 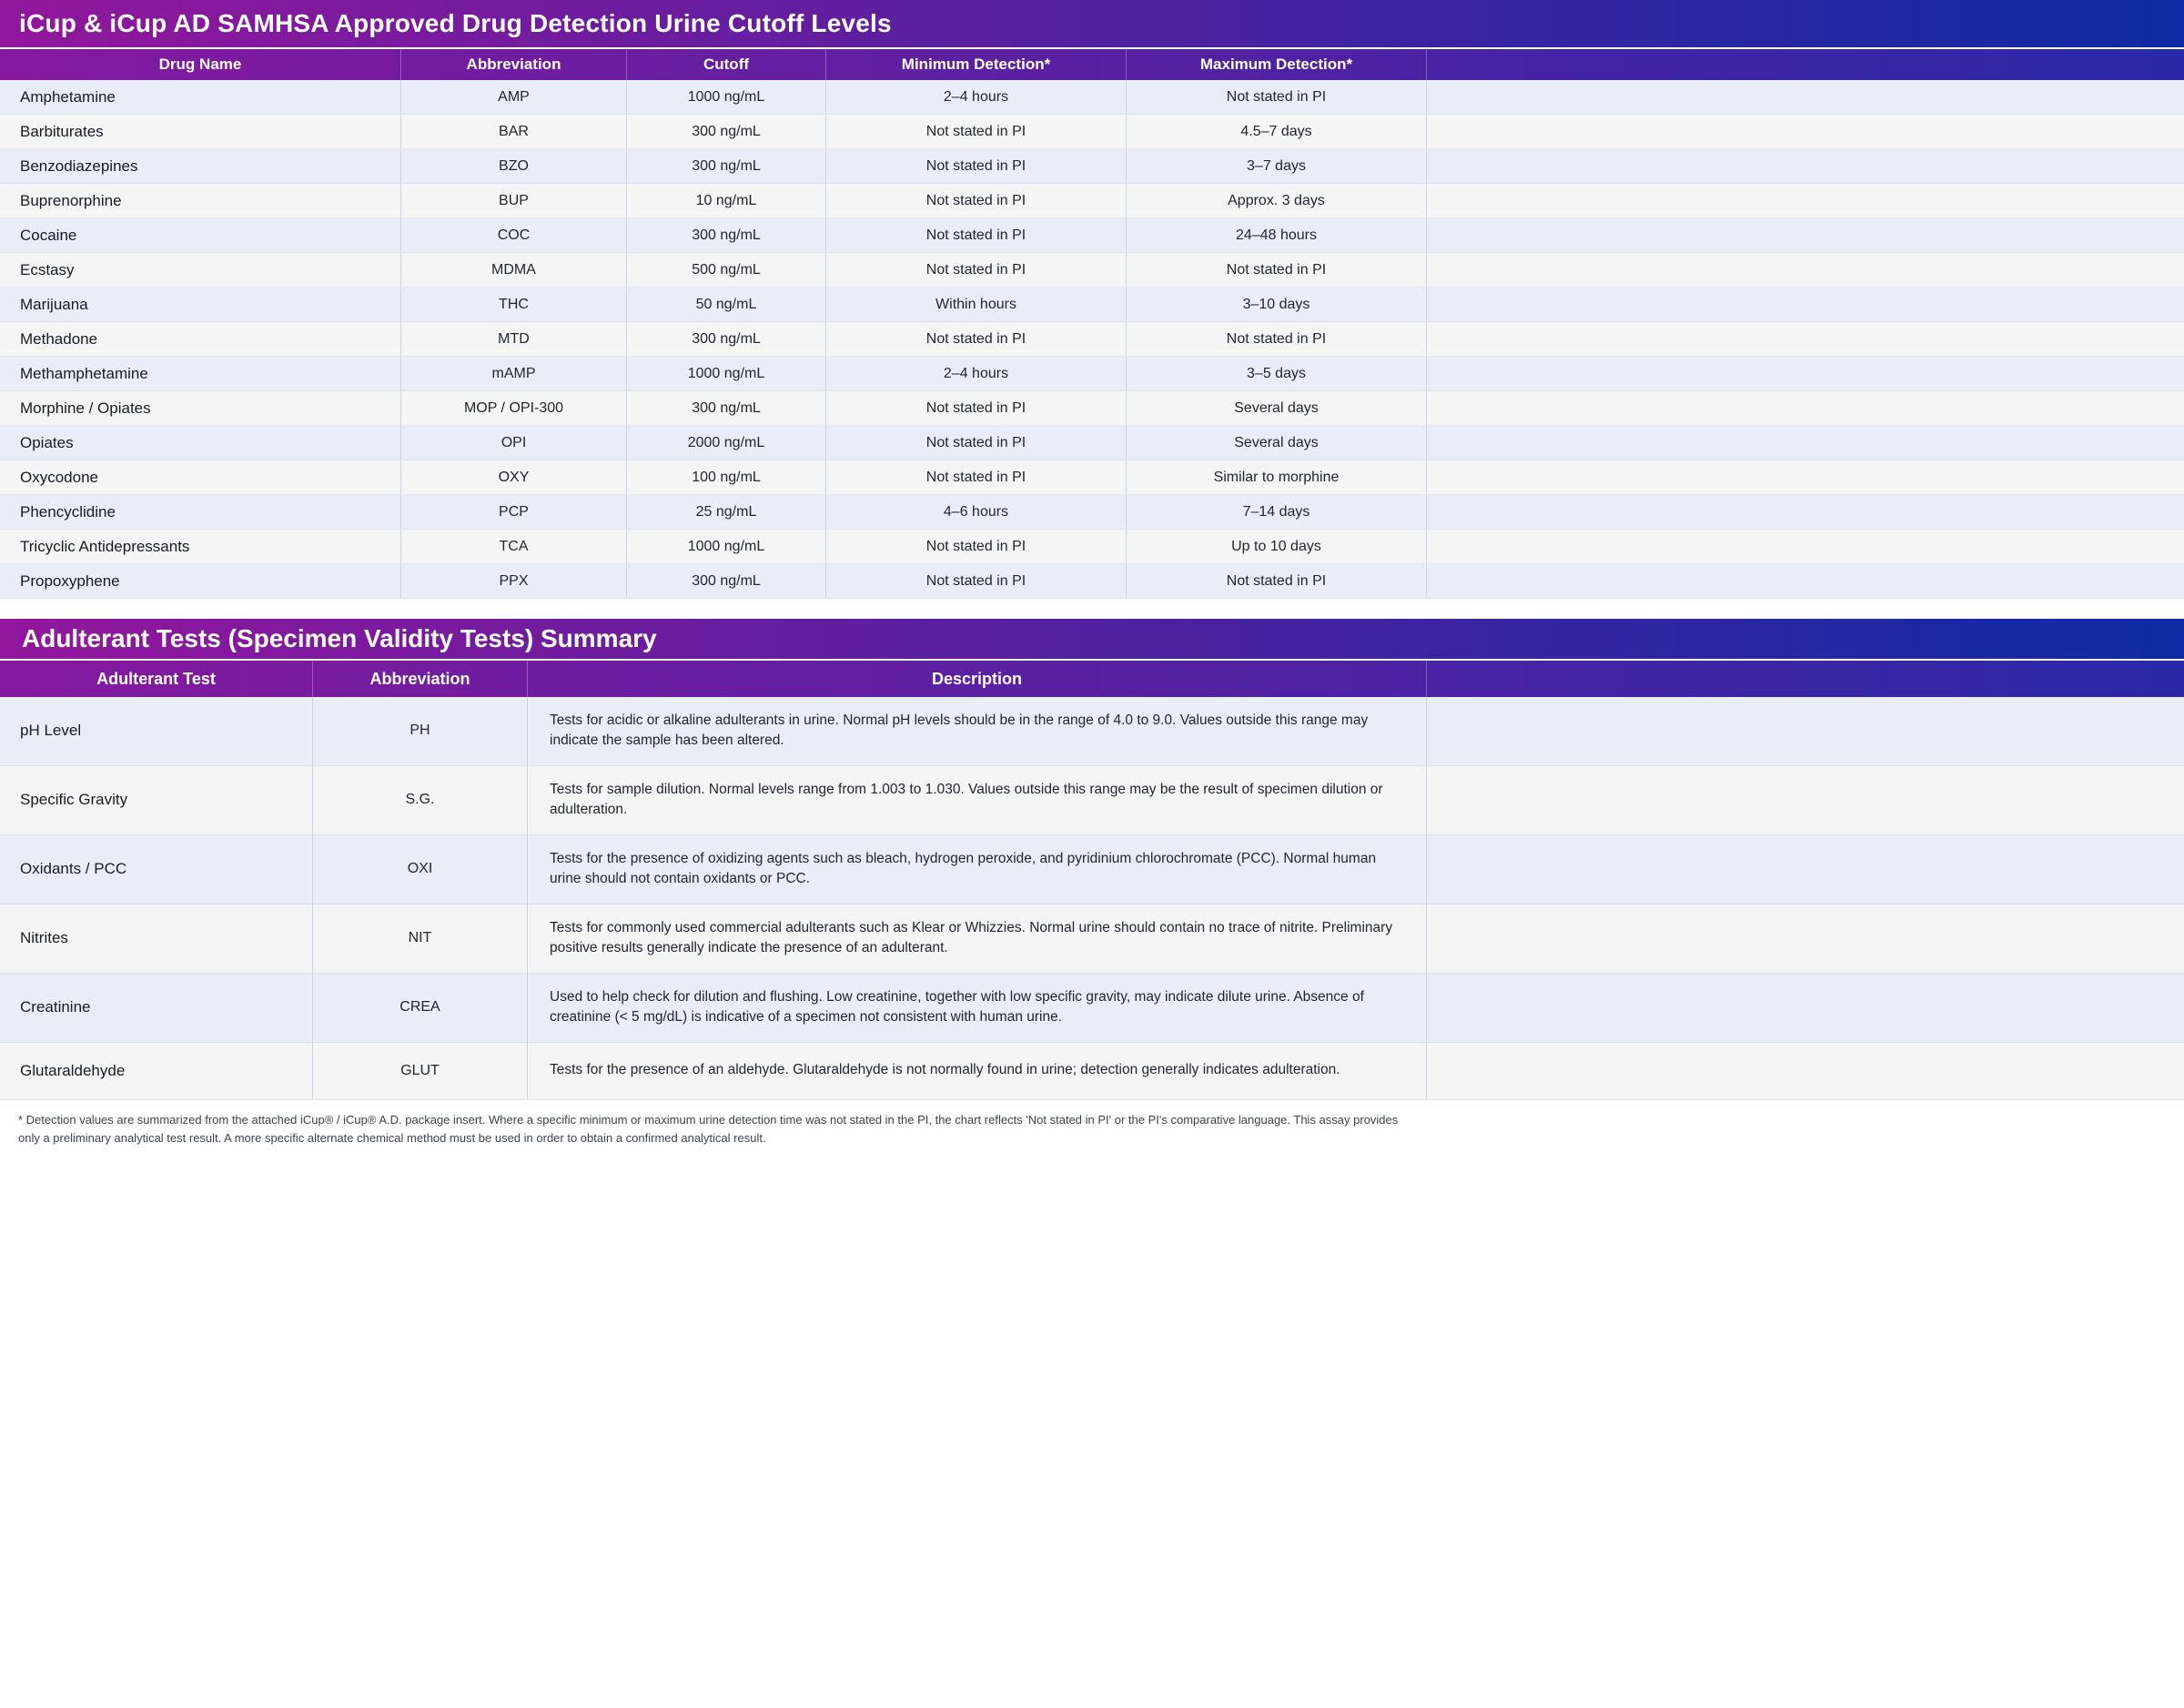 What do you see at coordinates (1277, 166) in the screenshot?
I see `max-detection-cell: 3–7 days` at bounding box center [1277, 166].